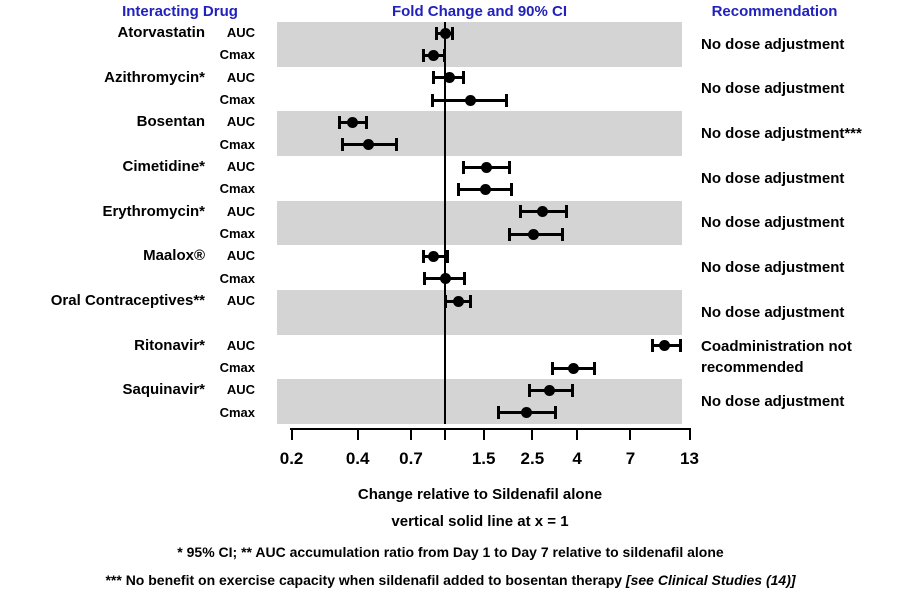  Describe the element at coordinates (161, 32) in the screenshot. I see `drug-label-atorvastatin: Atorvastatin` at that location.